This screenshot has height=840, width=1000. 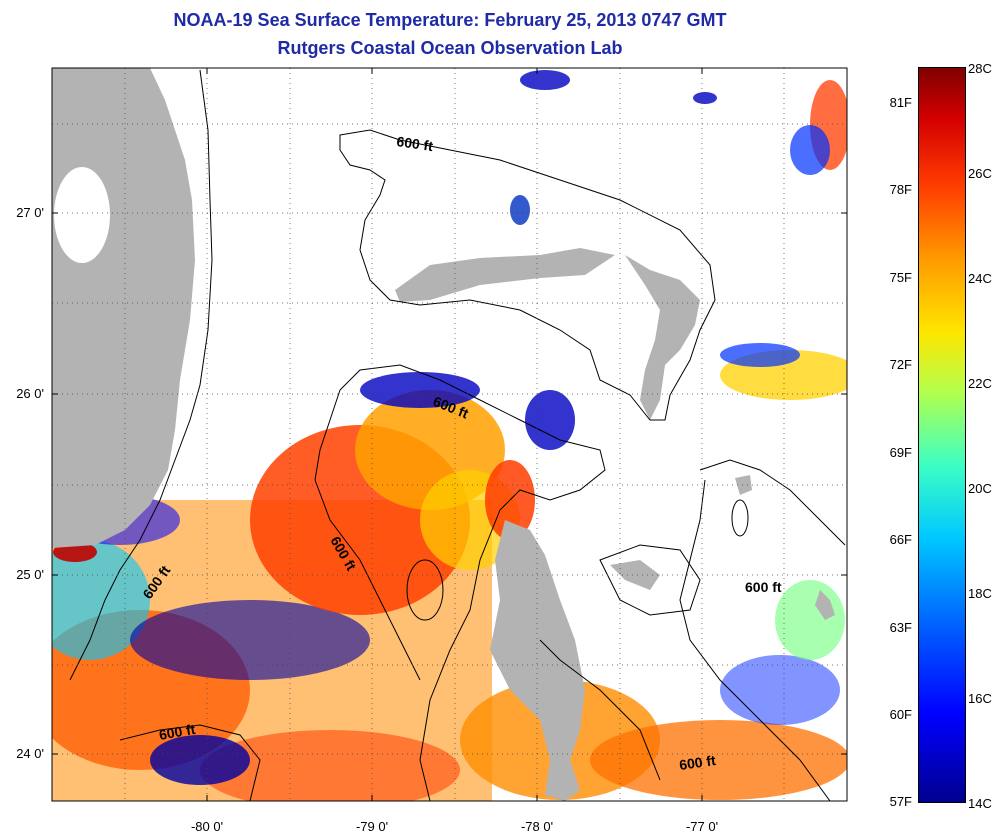 I want to click on colorbar-fahrenheit-label: 72F, so click(x=900, y=364).